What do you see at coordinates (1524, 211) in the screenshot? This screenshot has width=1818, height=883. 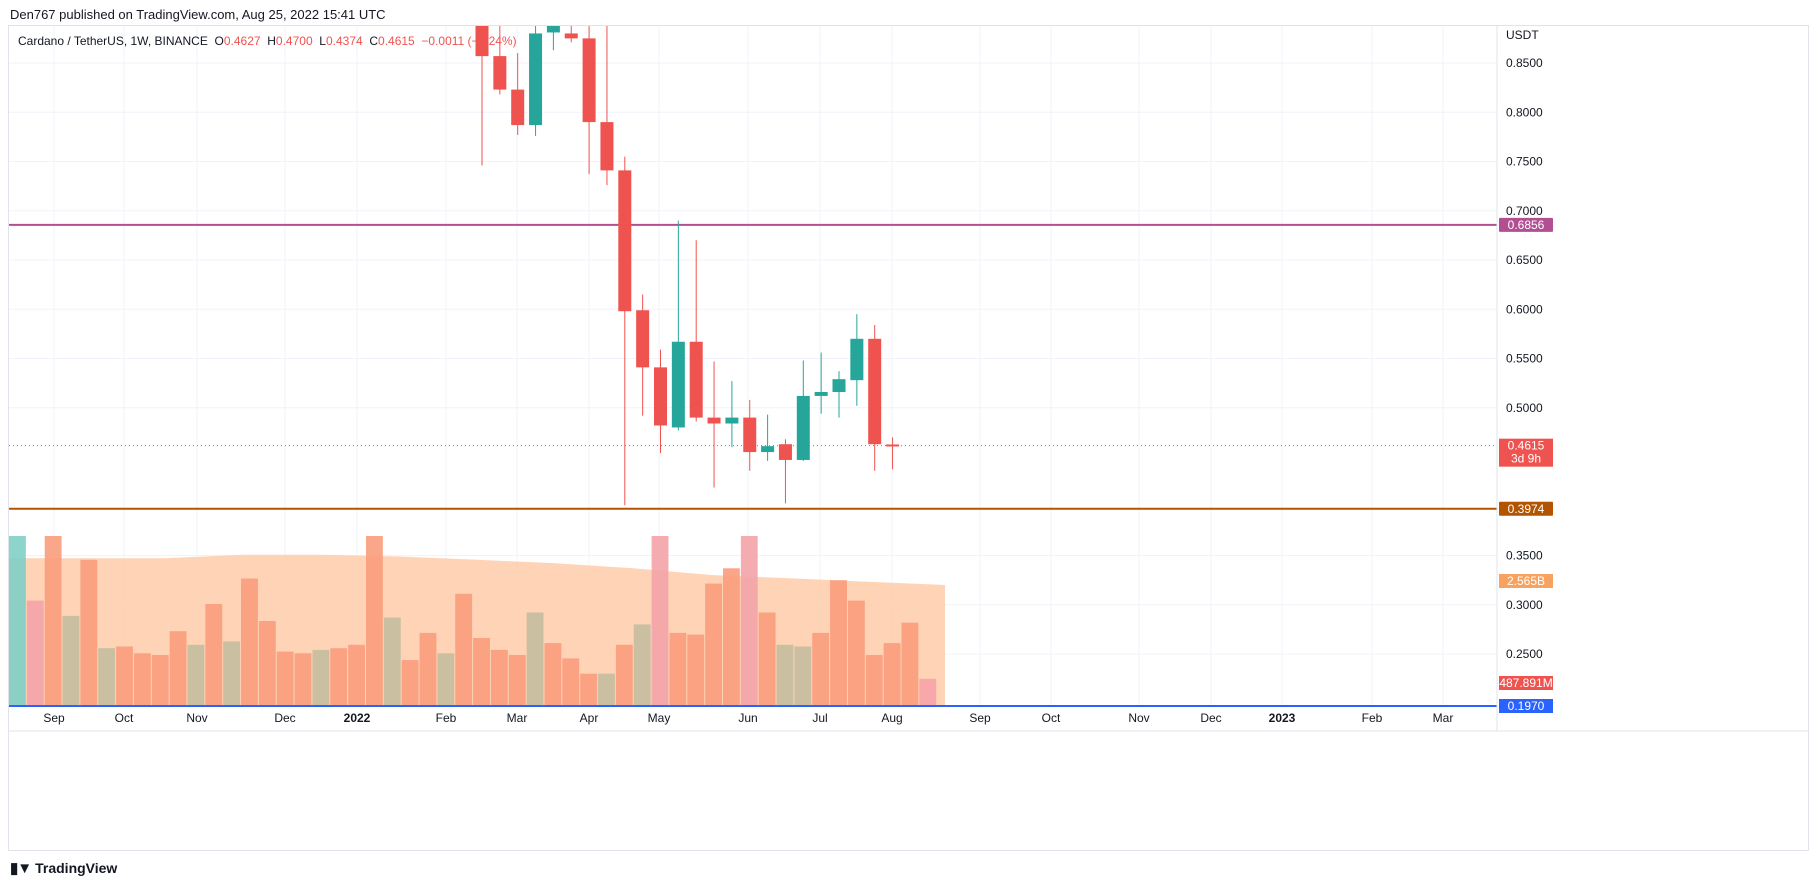 I see `y-tick-label: 0.7000` at bounding box center [1524, 211].